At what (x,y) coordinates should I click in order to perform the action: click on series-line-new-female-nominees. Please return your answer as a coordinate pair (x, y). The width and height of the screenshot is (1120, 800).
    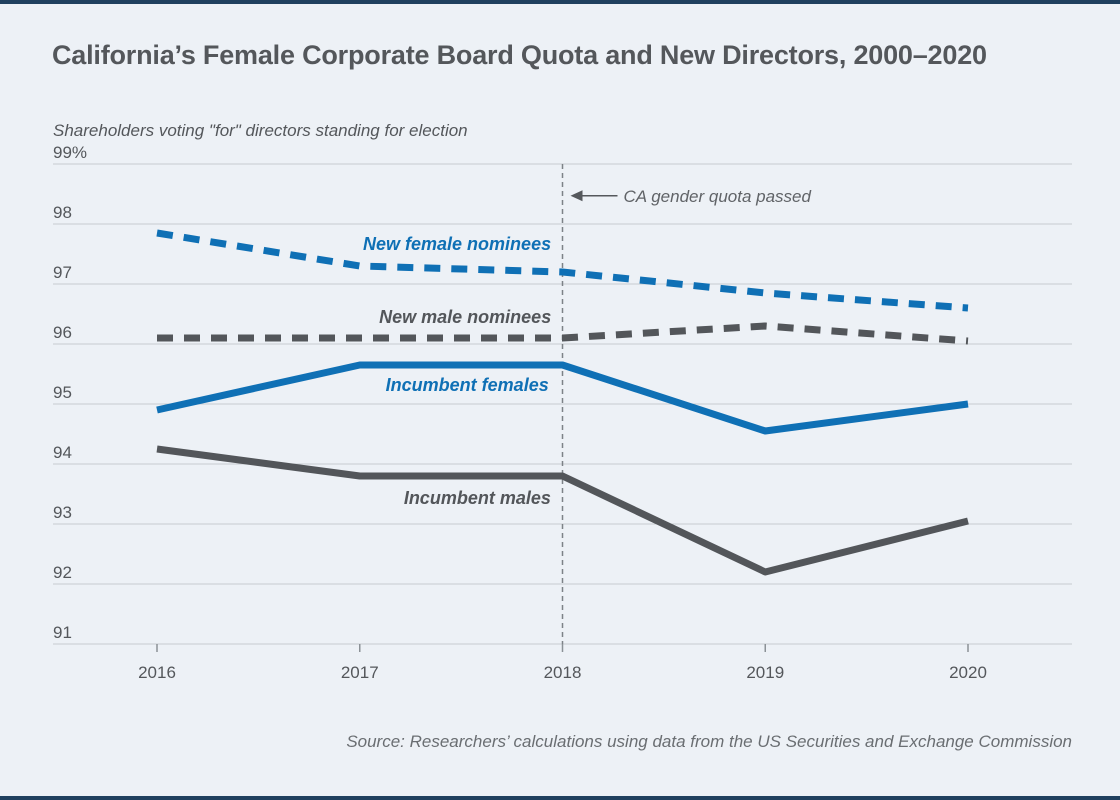
    Looking at the image, I should click on (562, 270).